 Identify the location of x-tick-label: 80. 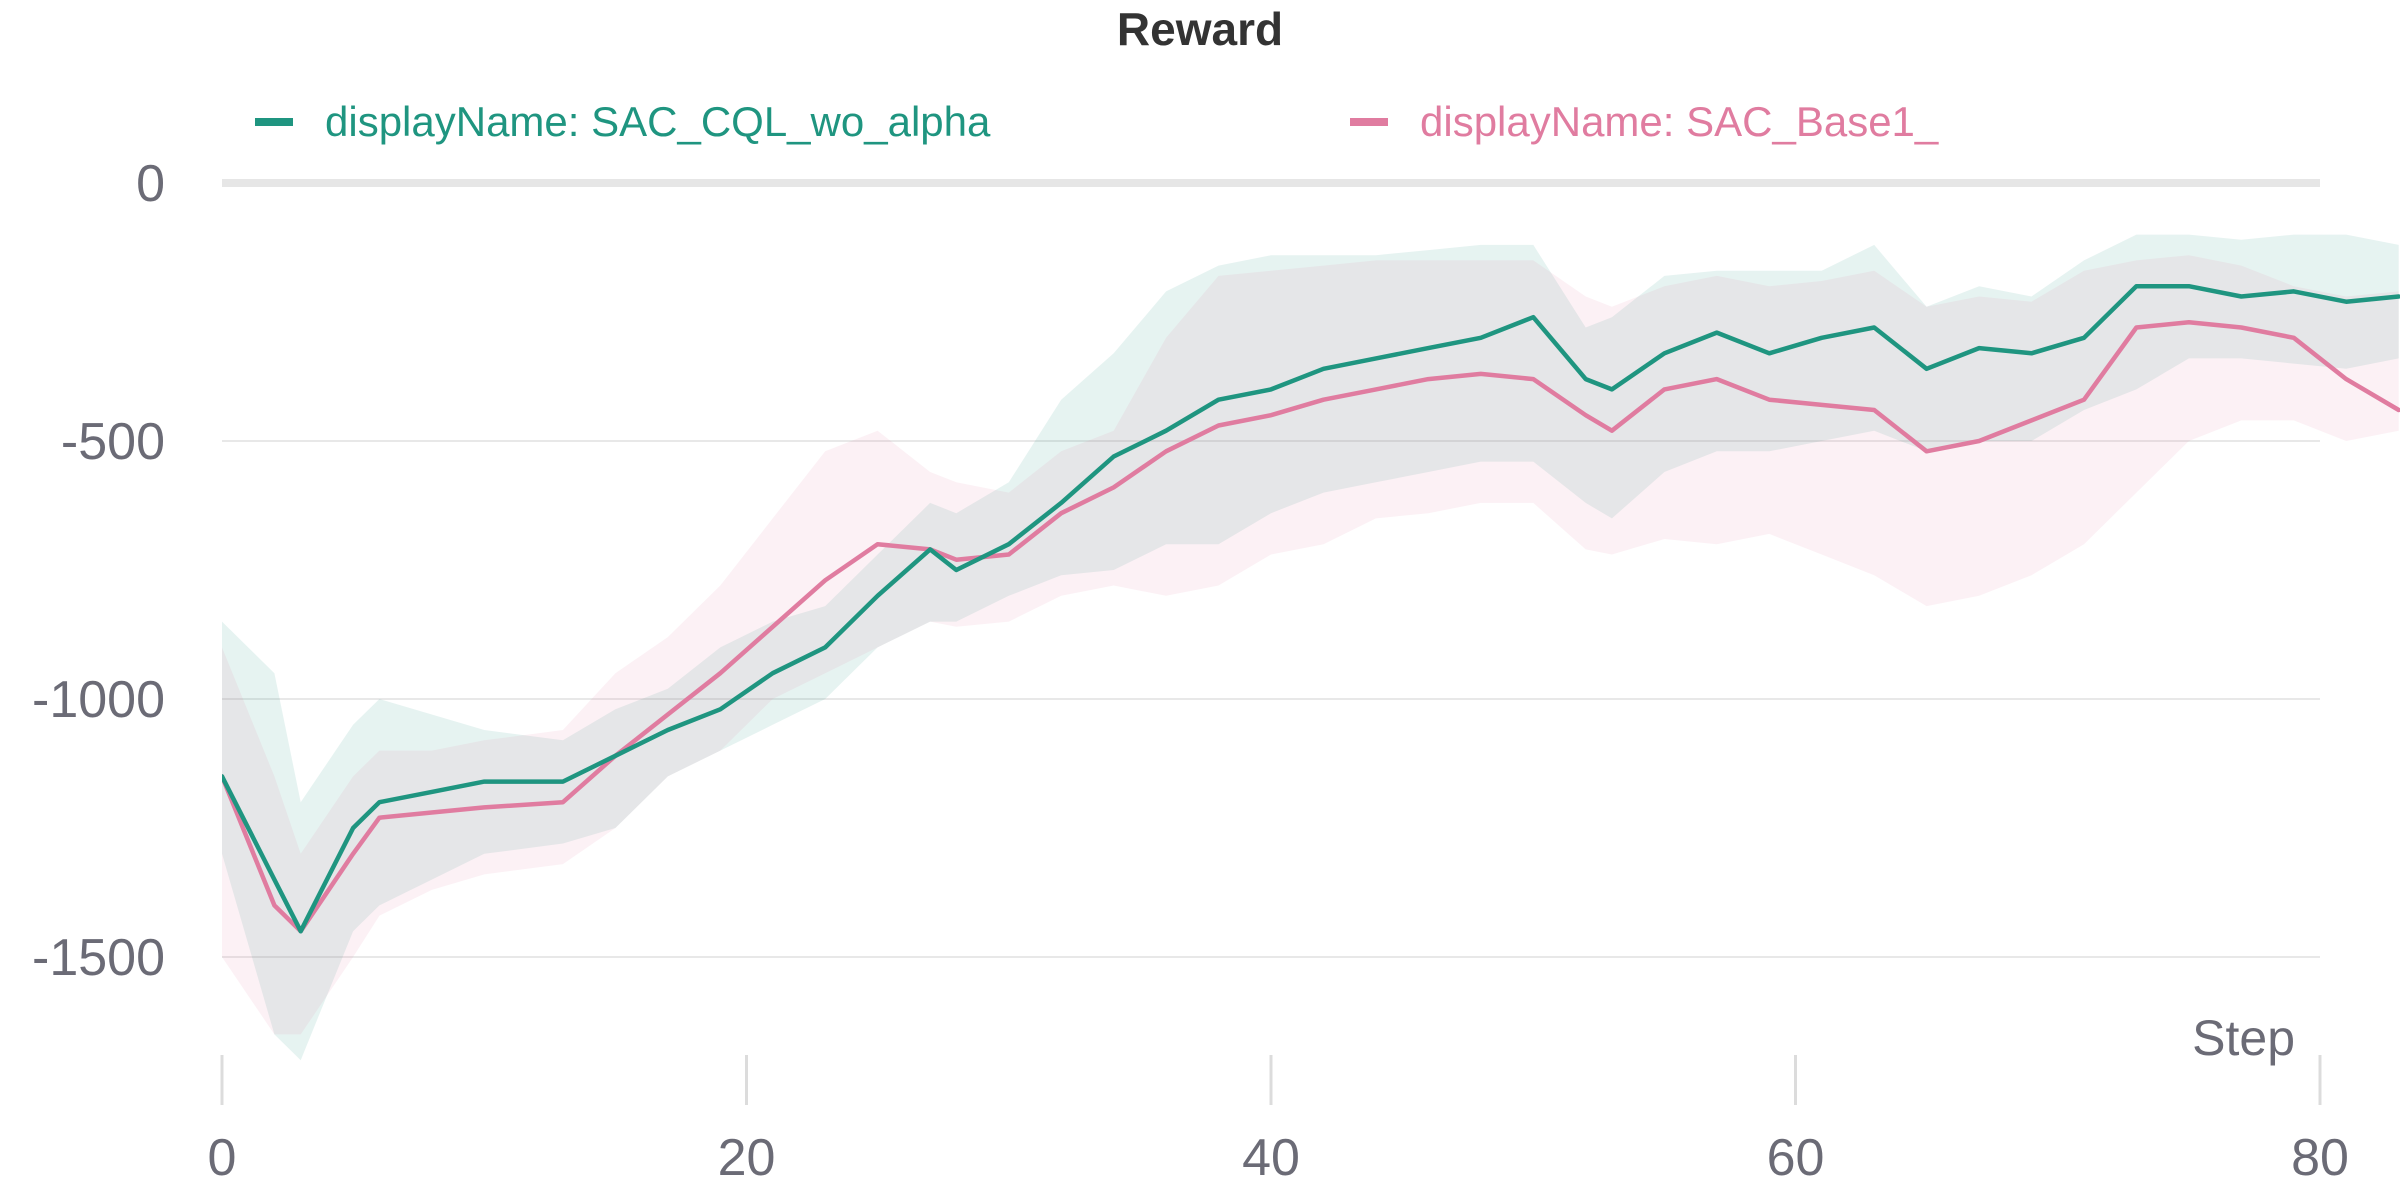
(2320, 1158).